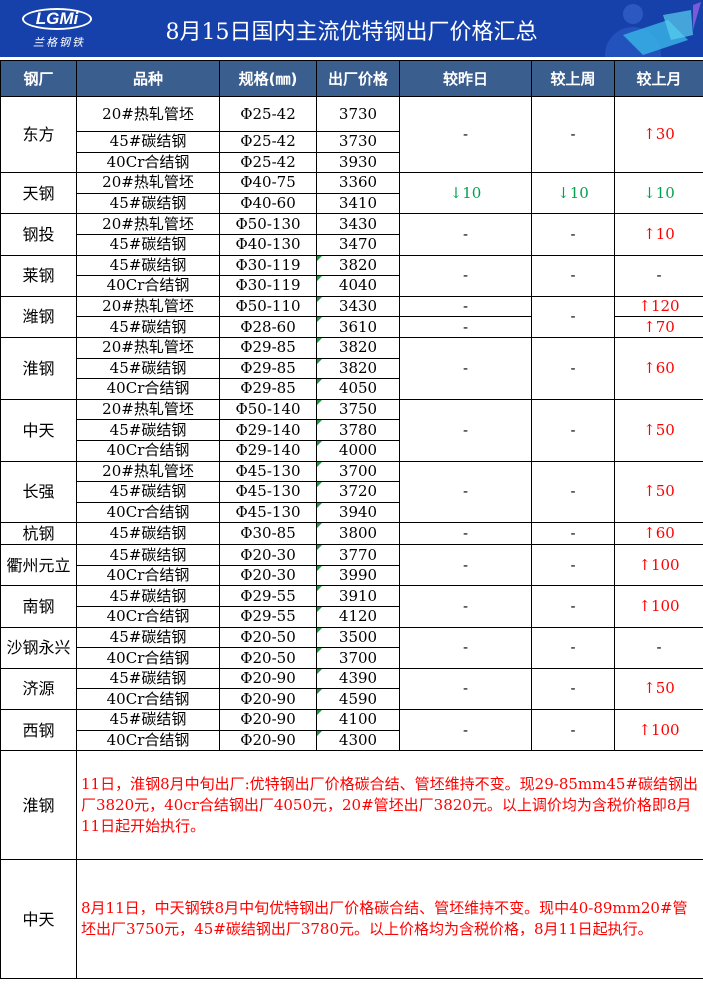 This screenshot has width=703, height=986. What do you see at coordinates (573, 193) in the screenshot?
I see `week-change-cell: ↓10` at bounding box center [573, 193].